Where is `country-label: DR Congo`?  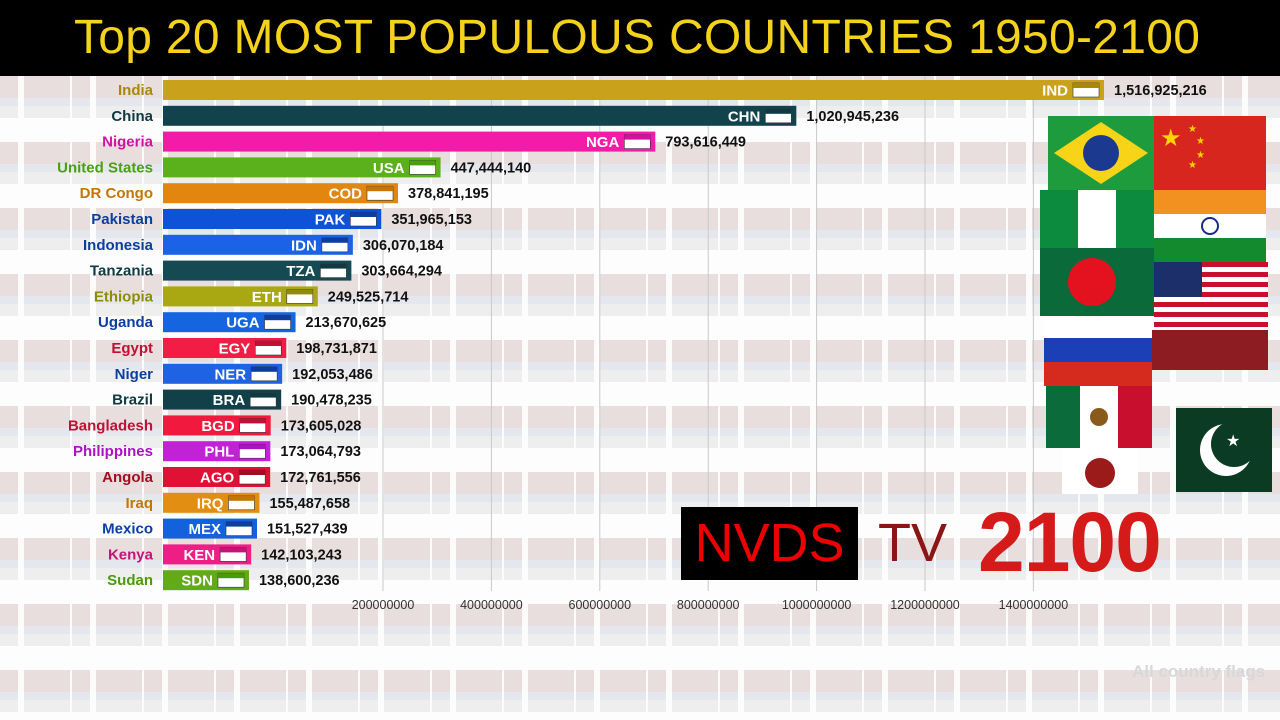
country-label: DR Congo is located at coordinates (116, 193).